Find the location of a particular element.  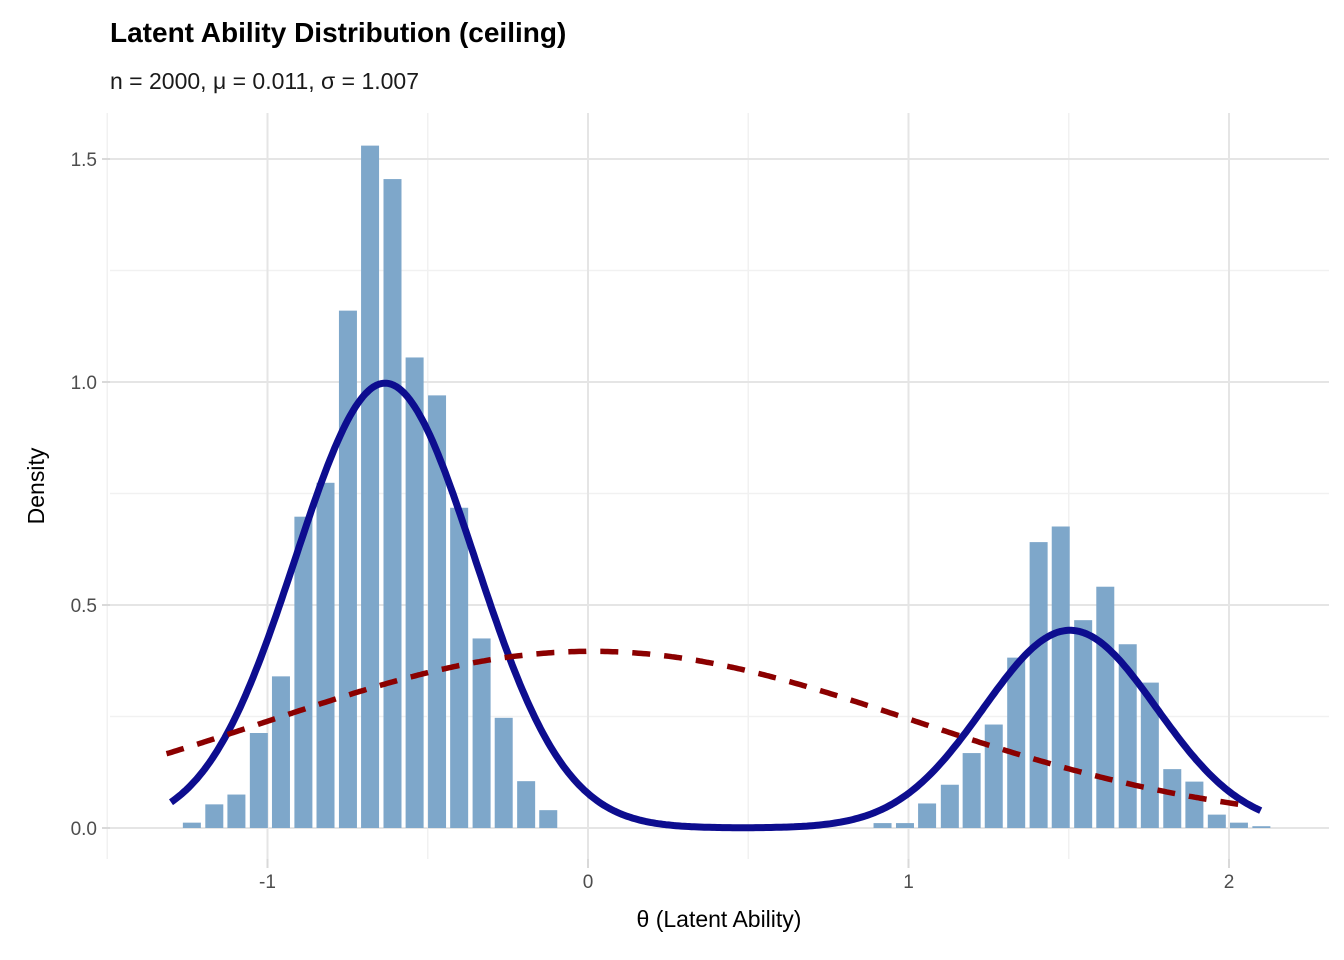

y-axis-title: Density is located at coordinates (36, 485).